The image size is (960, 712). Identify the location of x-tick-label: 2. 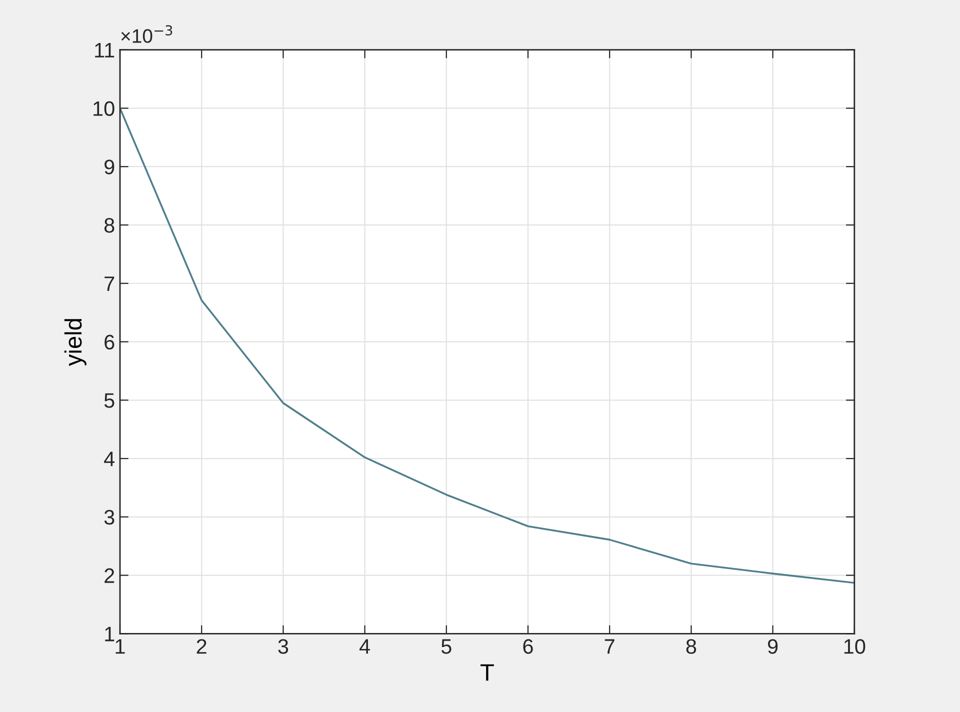
(201, 646).